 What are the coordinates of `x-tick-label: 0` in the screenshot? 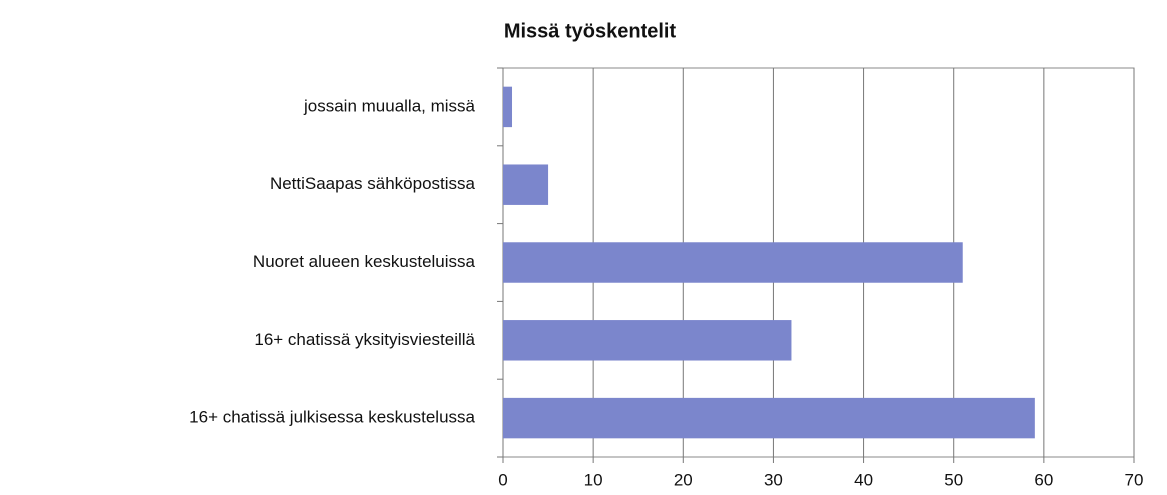 It's located at (502, 479).